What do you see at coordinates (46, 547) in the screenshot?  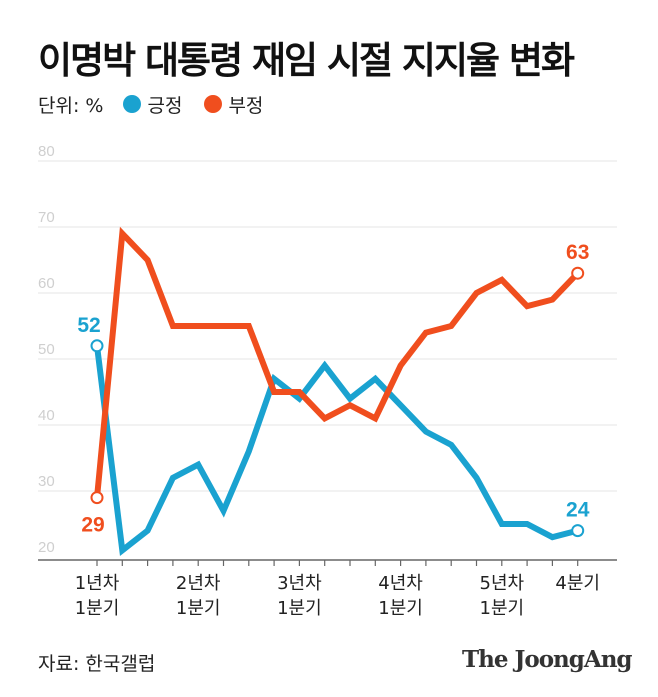 I see `y-tick-label-20: 20` at bounding box center [46, 547].